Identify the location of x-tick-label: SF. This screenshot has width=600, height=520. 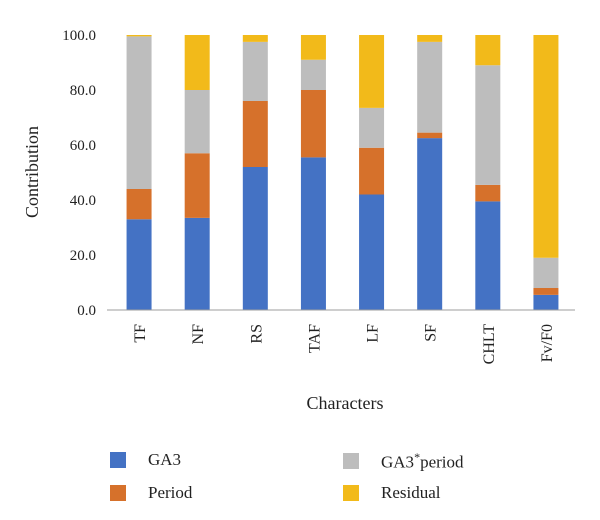
(431, 333).